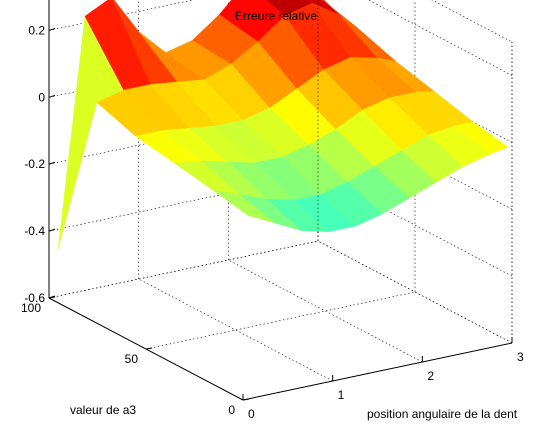 The width and height of the screenshot is (545, 427). I want to click on x-tick-label: 3, so click(520, 357).